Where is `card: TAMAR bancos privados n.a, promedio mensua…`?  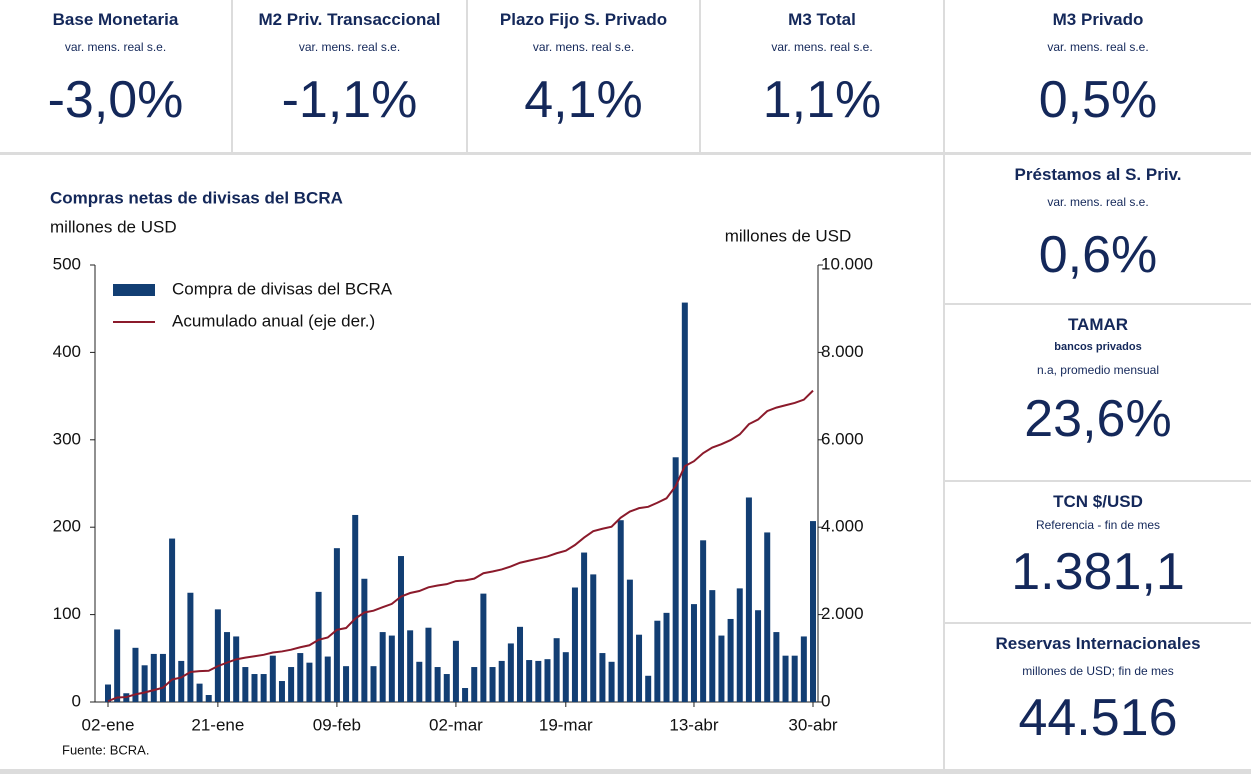
card: TAMAR bancos privados n.a, promedio mensua… is located at coordinates (1098, 392).